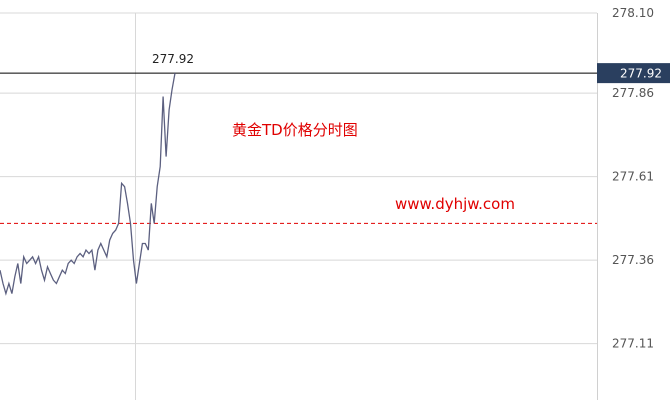  I want to click on site-watermark: www.dyhjw.com, so click(455, 204).